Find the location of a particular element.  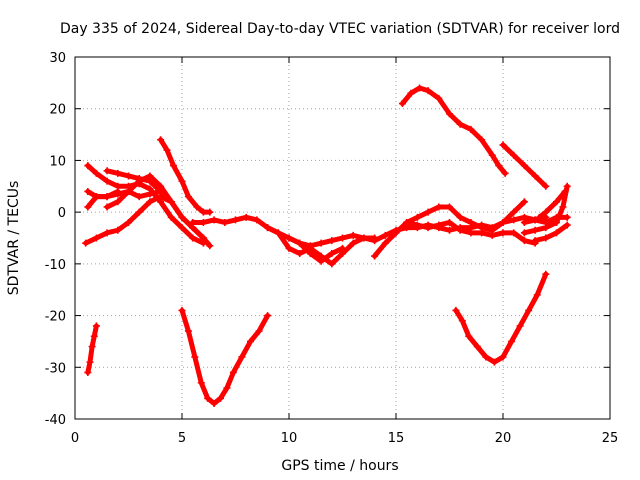

x-tick-label: 5 is located at coordinates (182, 438).